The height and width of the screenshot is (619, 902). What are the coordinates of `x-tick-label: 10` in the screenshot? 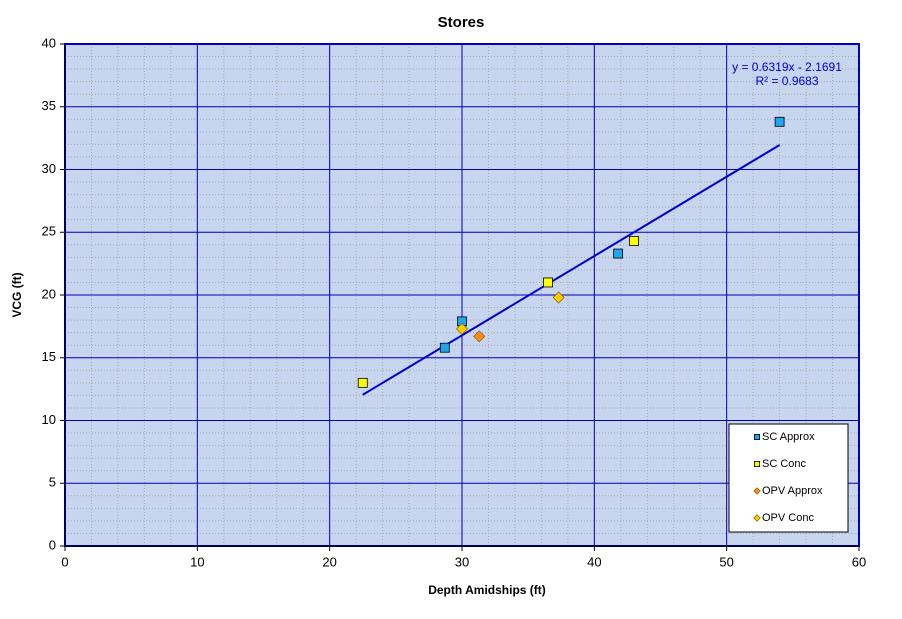 It's located at (197, 561).